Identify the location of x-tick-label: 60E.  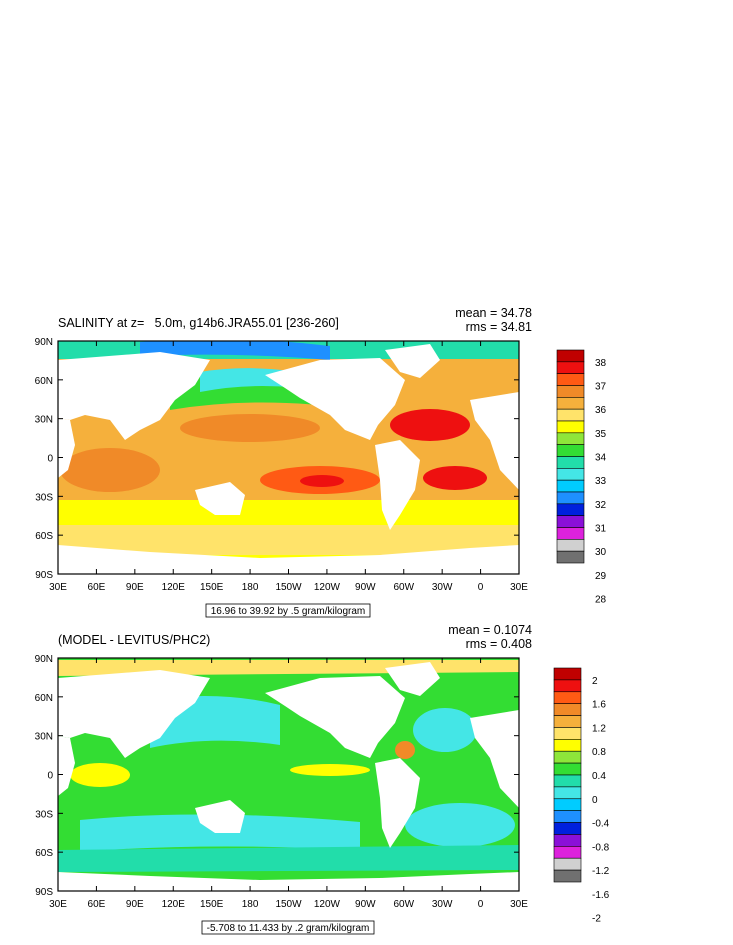
(97, 904).